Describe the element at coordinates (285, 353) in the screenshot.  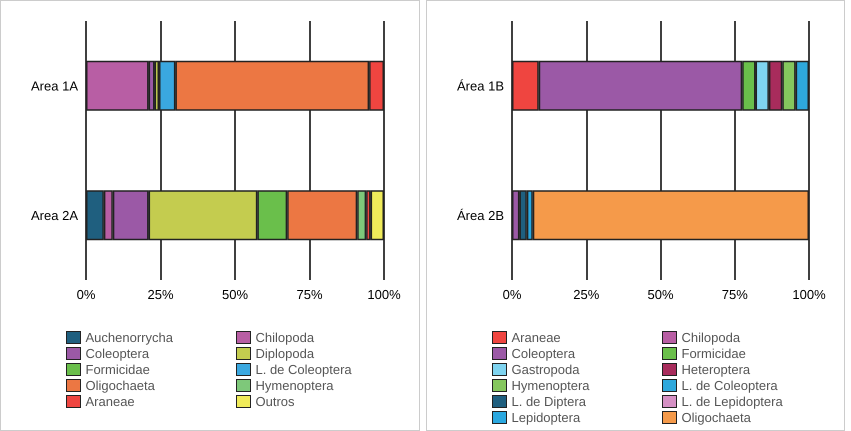
I see `legend-label: Diplopoda` at that location.